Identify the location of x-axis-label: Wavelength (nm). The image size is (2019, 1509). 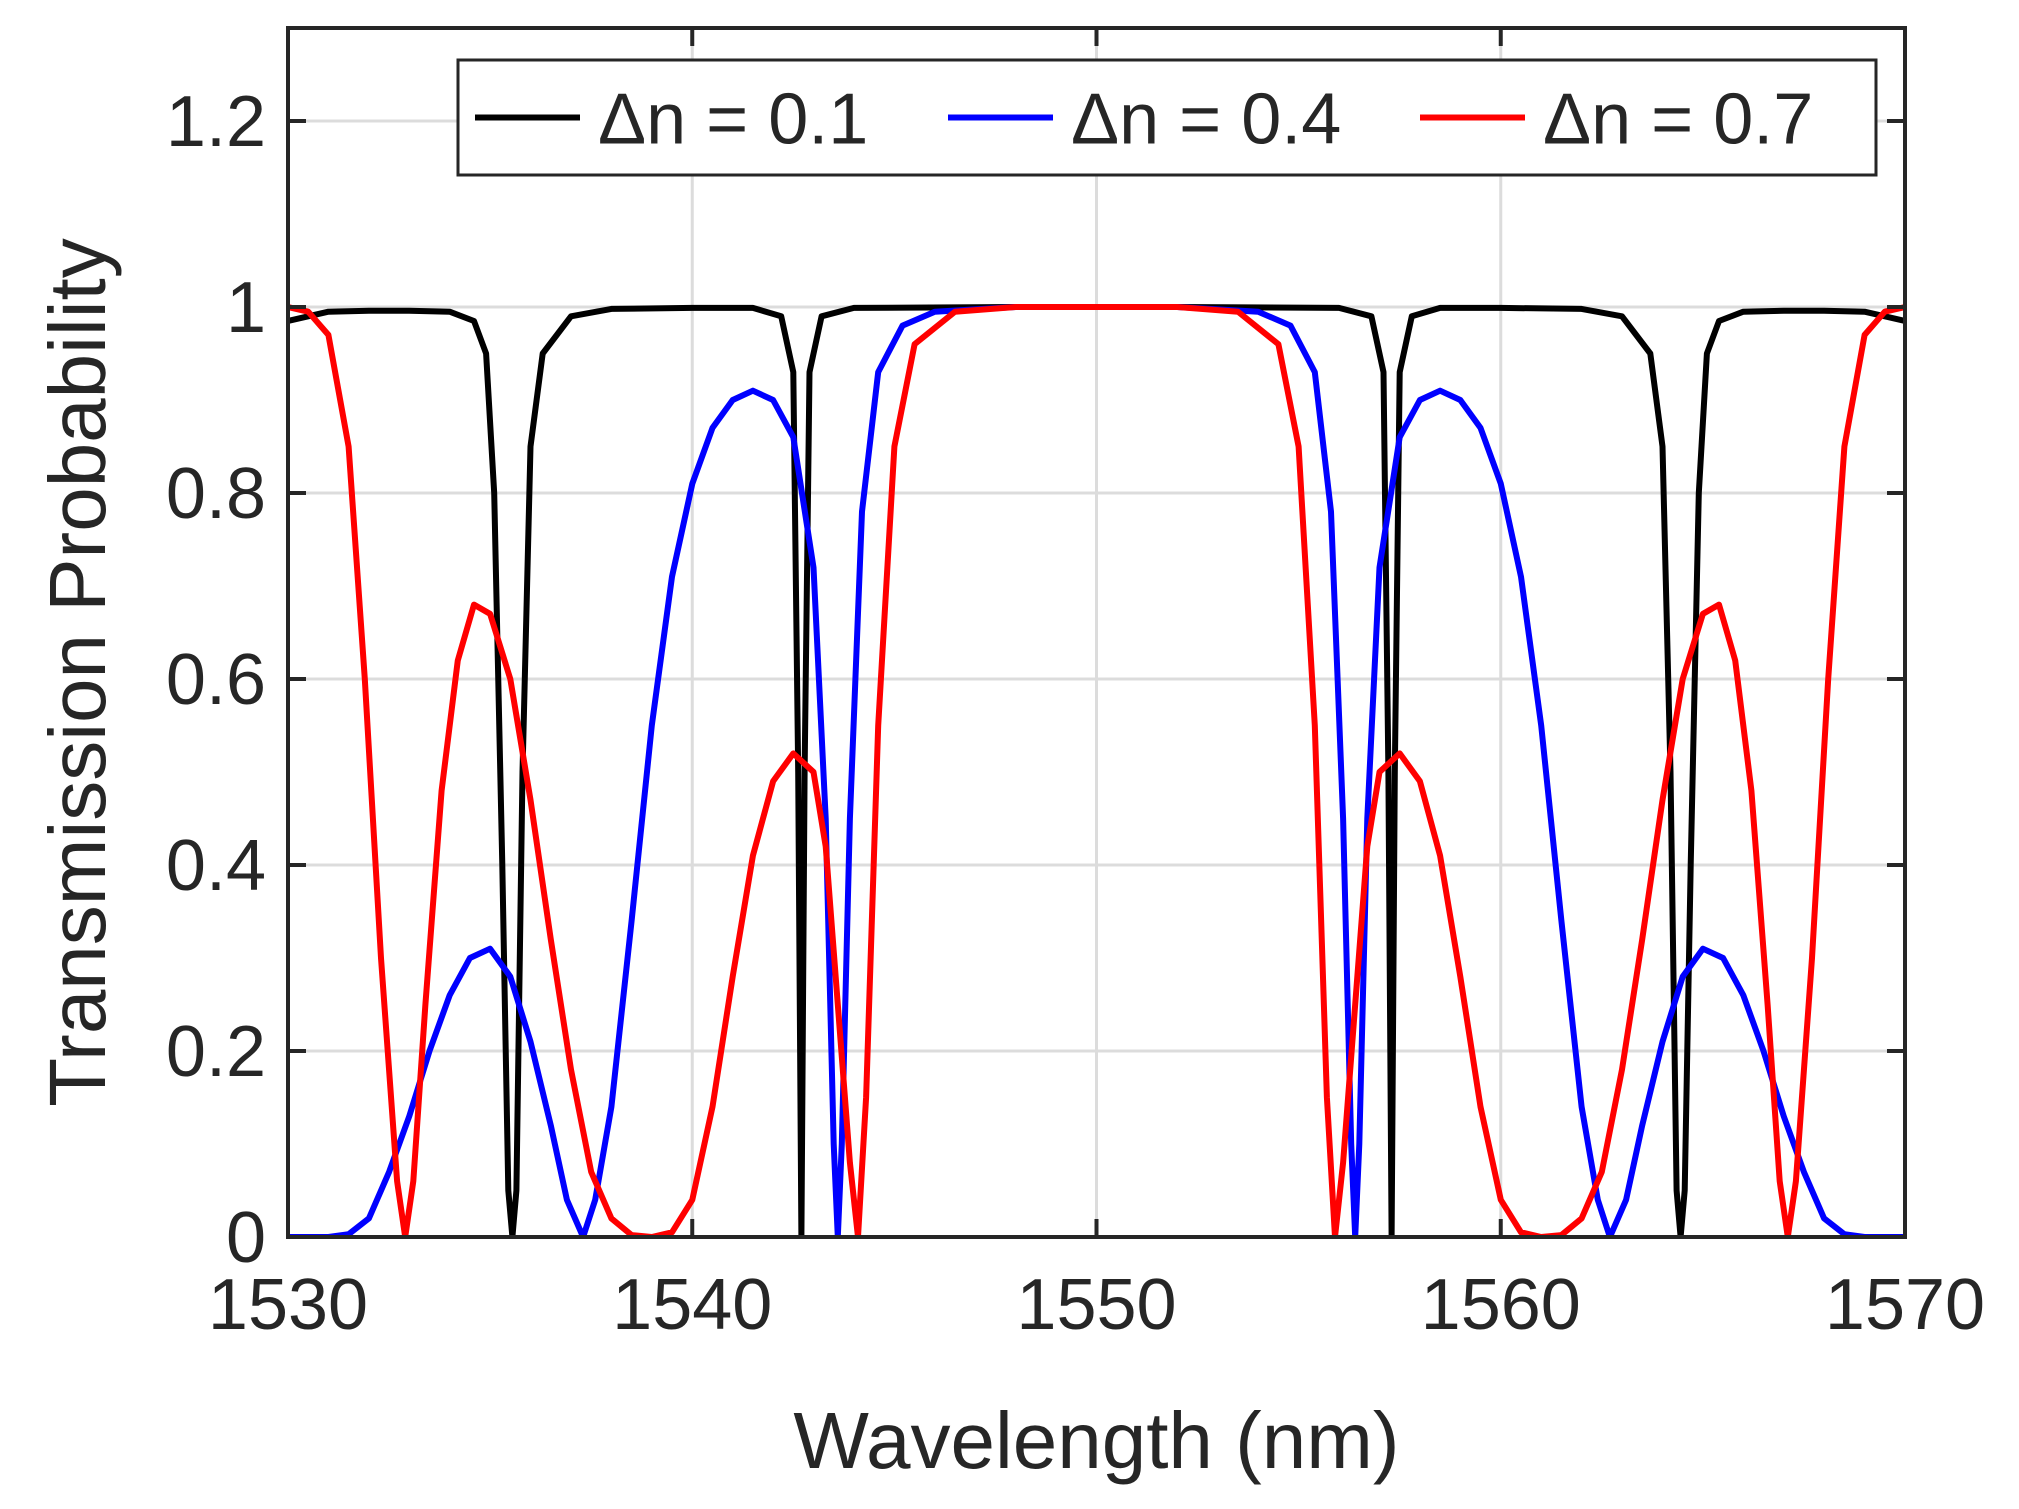
(1096, 1440).